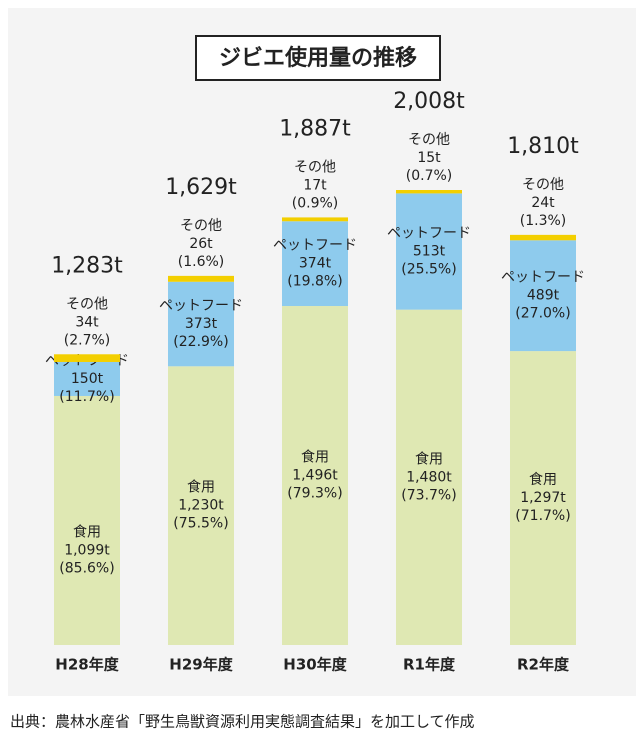 This screenshot has height=741, width=644. I want to click on share-label: (79.3%), so click(314, 494).